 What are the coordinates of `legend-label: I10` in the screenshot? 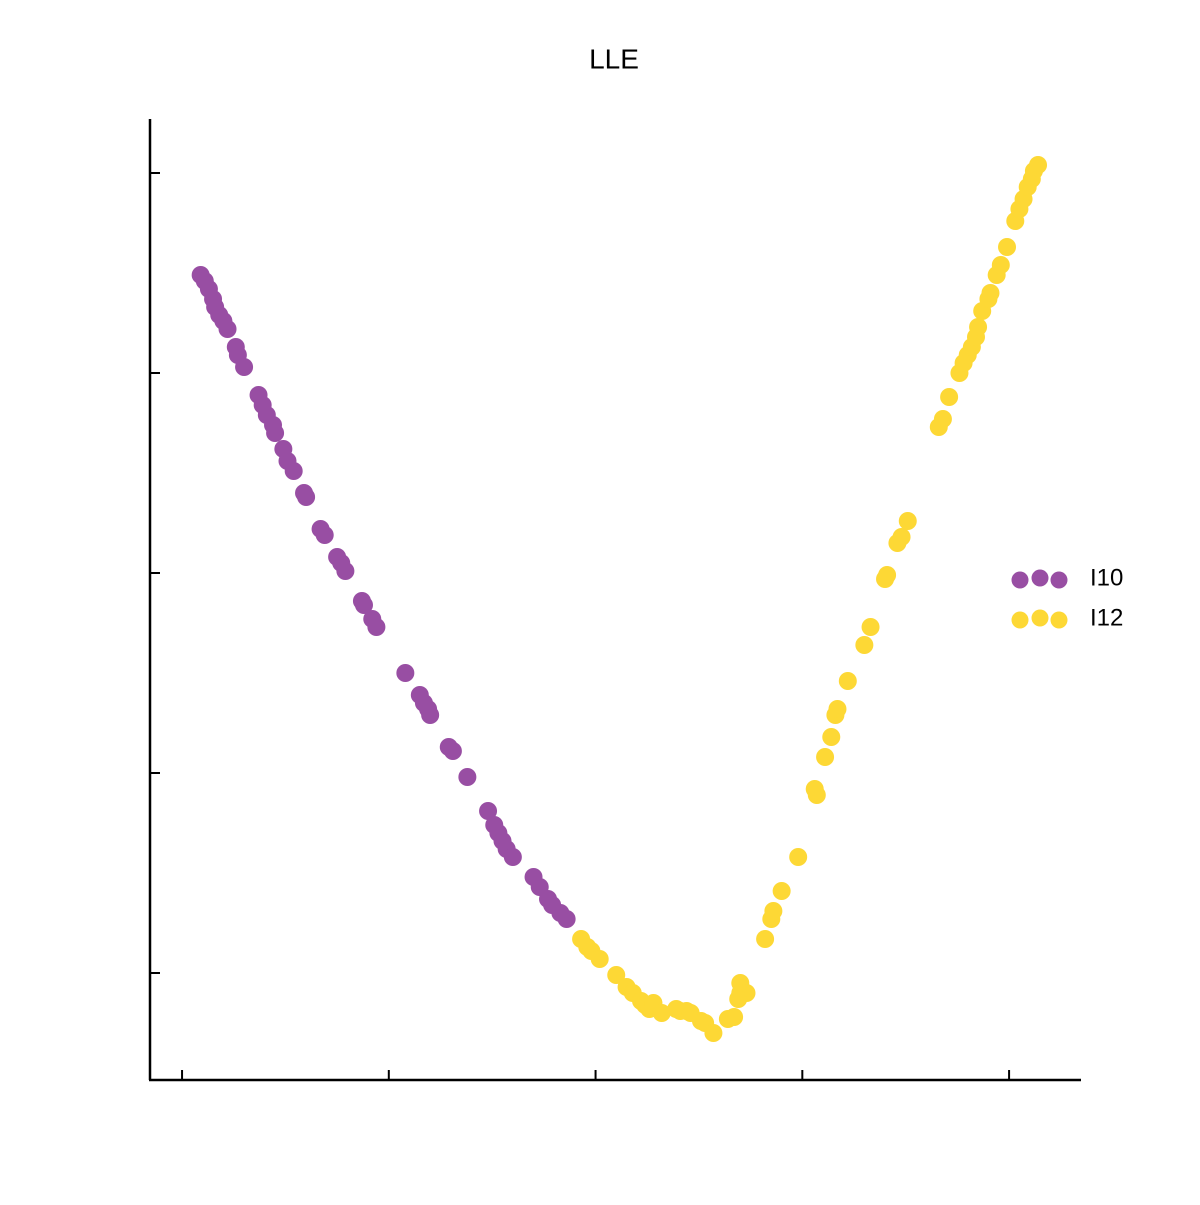 It's located at (1106, 577).